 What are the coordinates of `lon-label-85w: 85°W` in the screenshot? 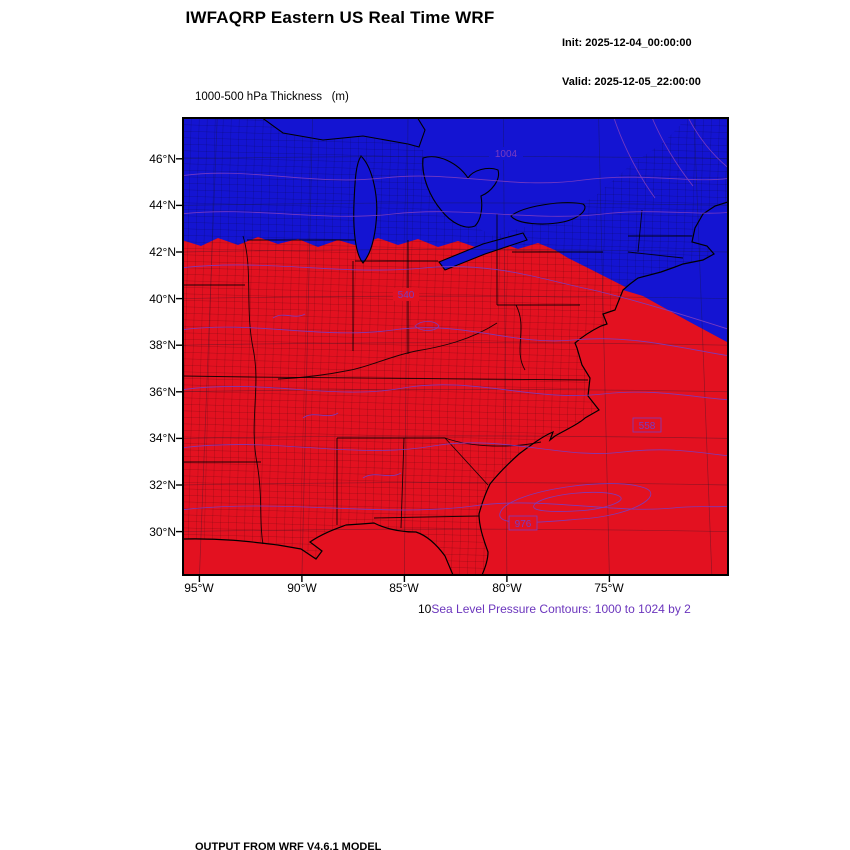 It's located at (404, 588).